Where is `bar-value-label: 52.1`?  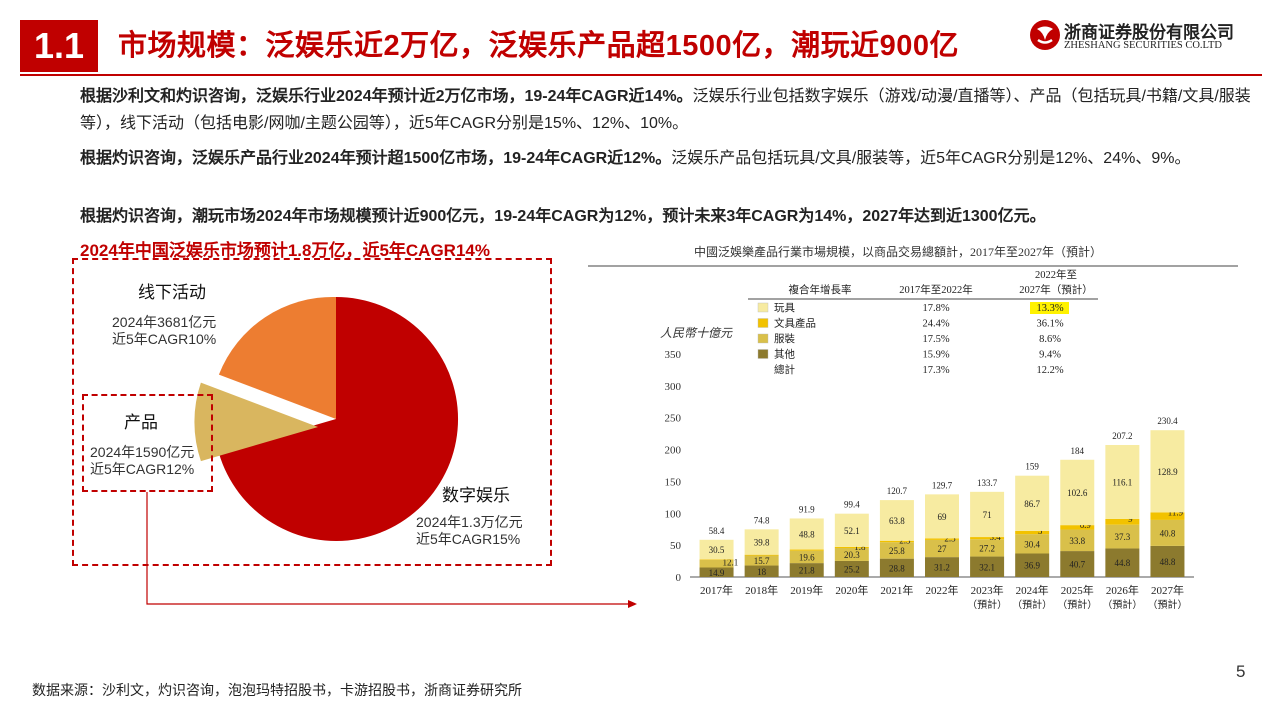
bar-value-label: 52.1 is located at coordinates (852, 531).